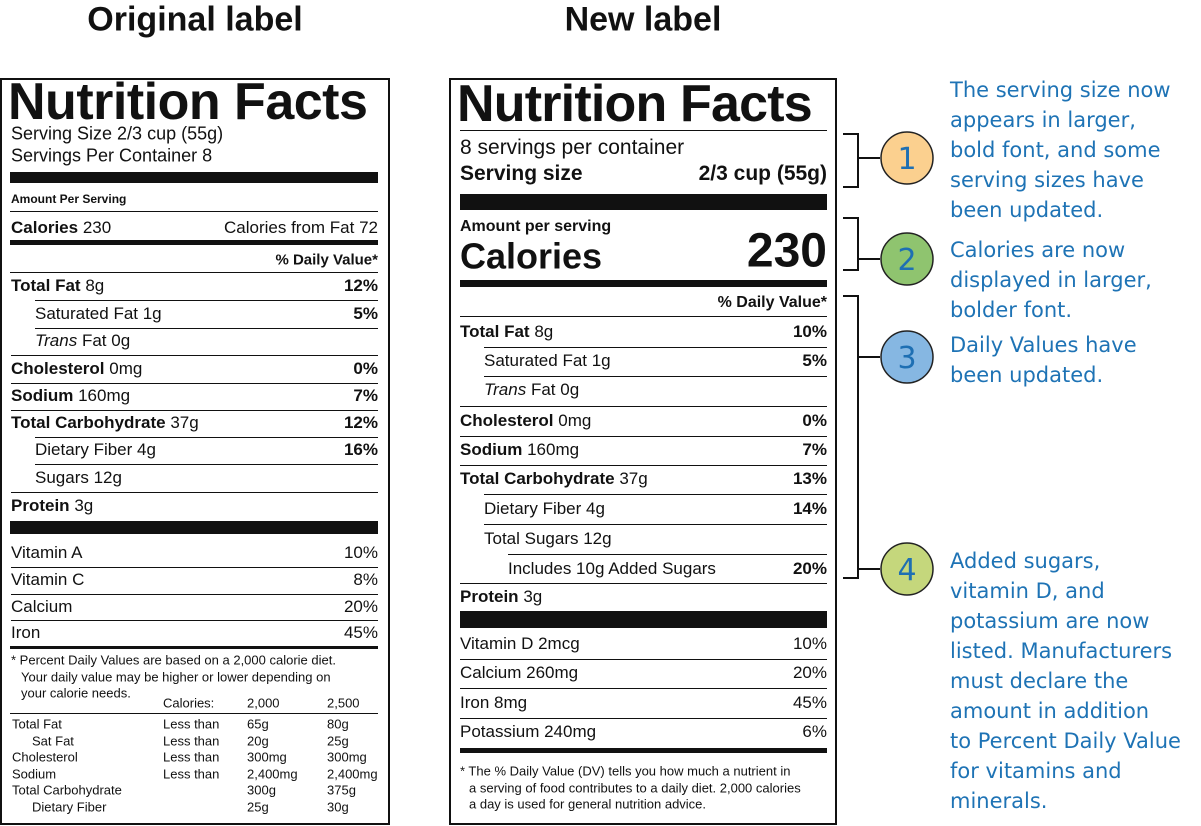 Image resolution: width=1201 pixels, height=826 pixels. What do you see at coordinates (809, 509) in the screenshot?
I see `daily-value: 14%` at bounding box center [809, 509].